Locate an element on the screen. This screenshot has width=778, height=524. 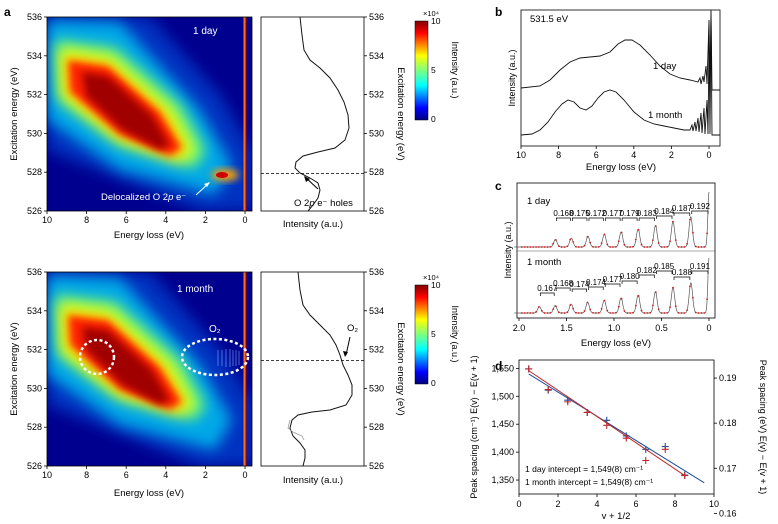
spectrum-bottom-y-tick-label: 532 is located at coordinates (376, 350).